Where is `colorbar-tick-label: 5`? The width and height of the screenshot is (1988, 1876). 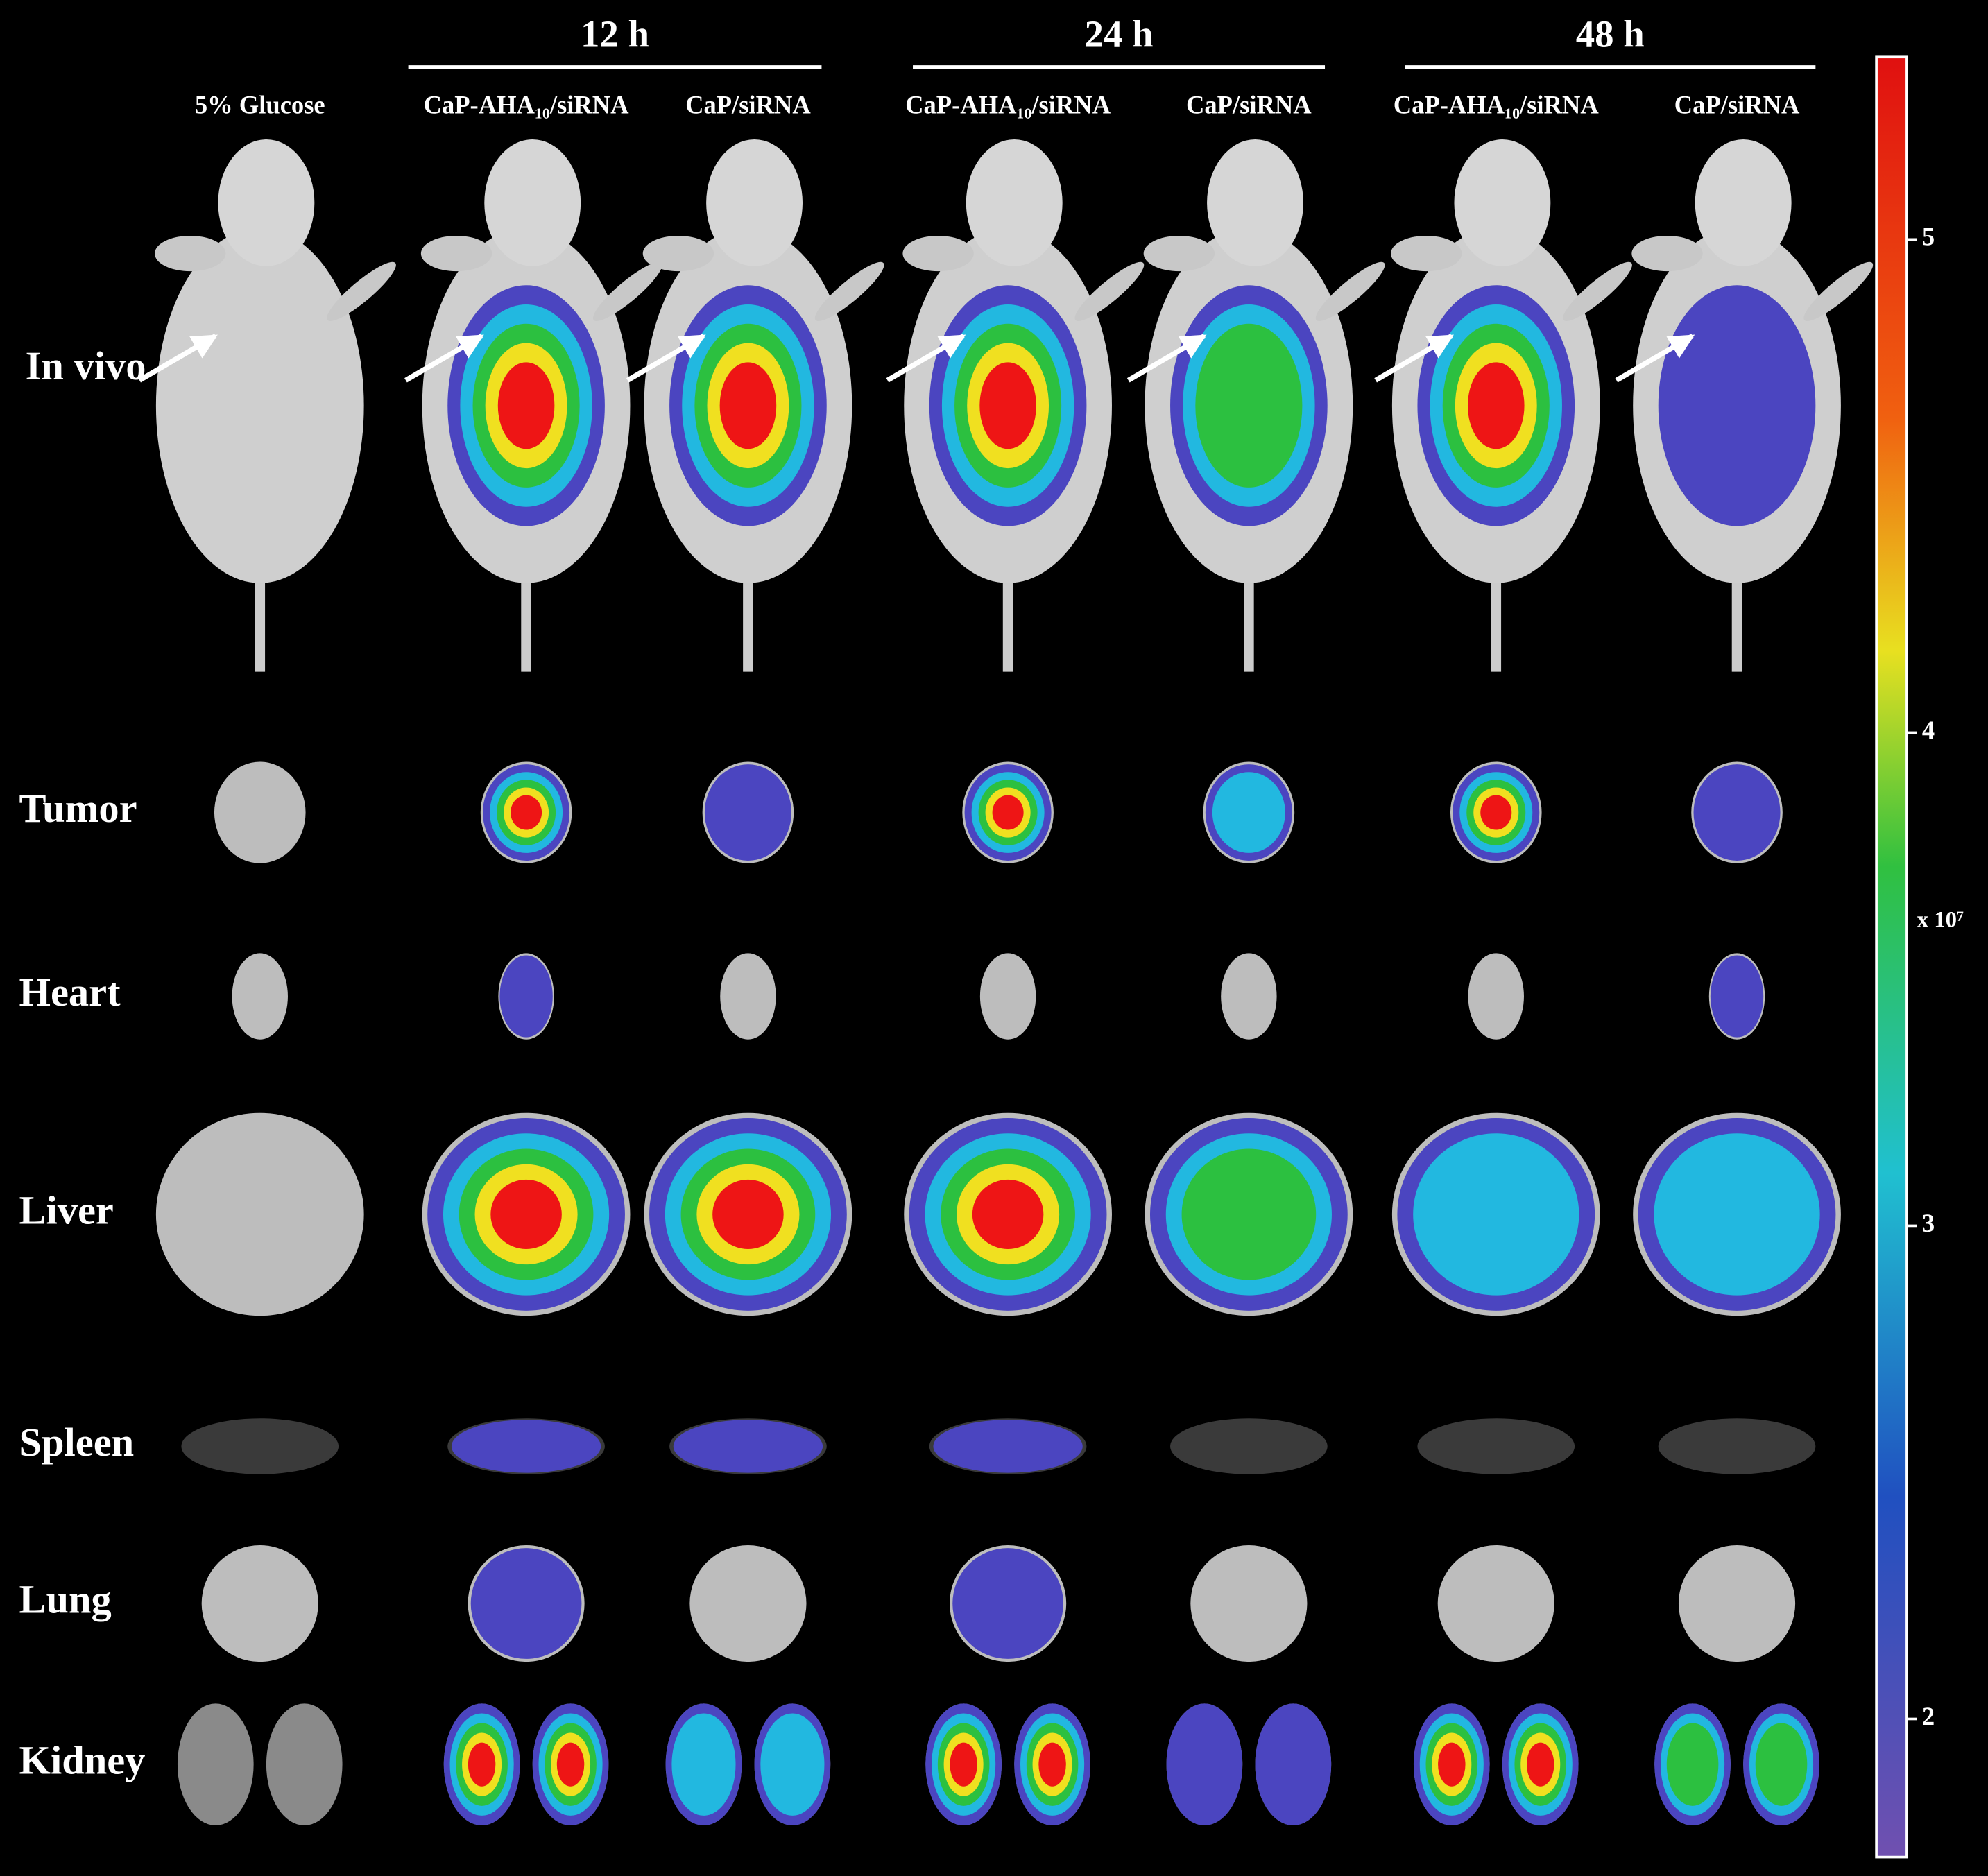 colorbar-tick-label: 5 is located at coordinates (1928, 237).